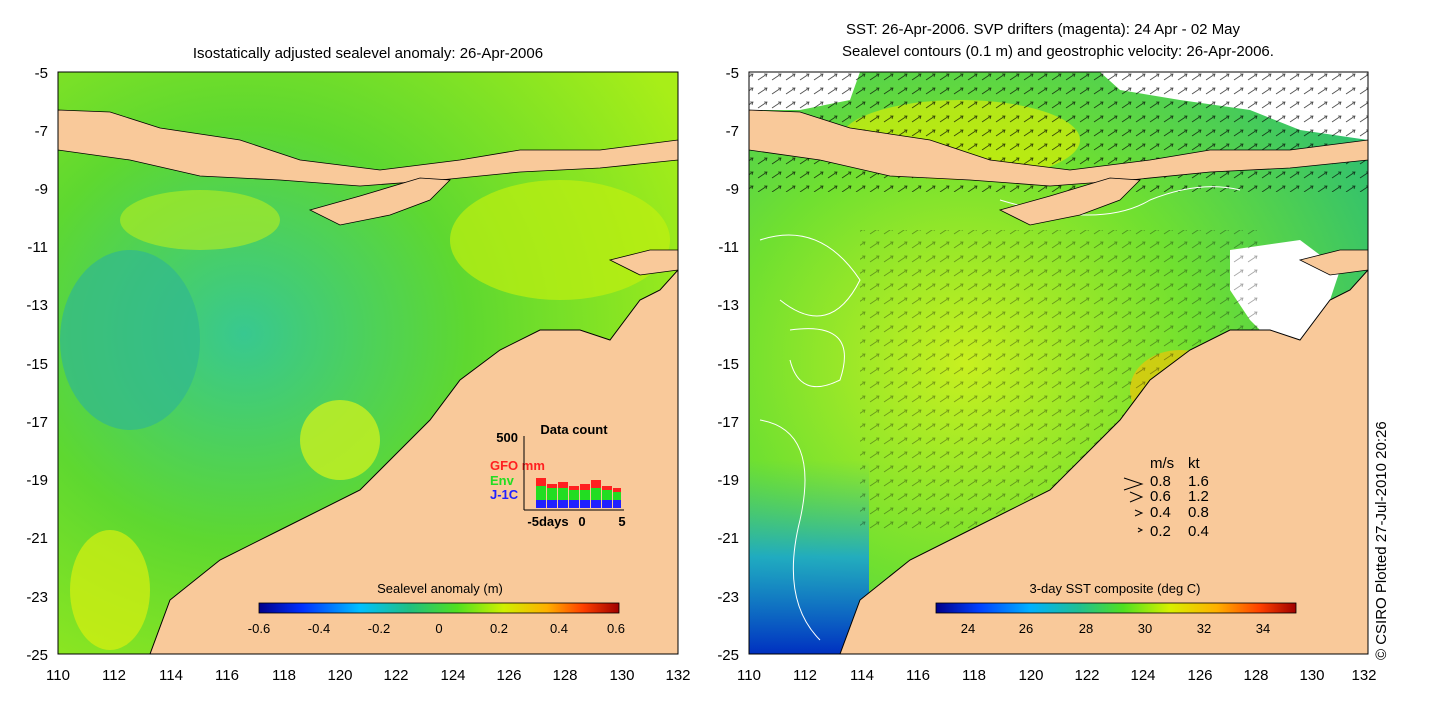 The height and width of the screenshot is (720, 1440). What do you see at coordinates (58, 675) in the screenshot?
I see `left-xtick: 110` at bounding box center [58, 675].